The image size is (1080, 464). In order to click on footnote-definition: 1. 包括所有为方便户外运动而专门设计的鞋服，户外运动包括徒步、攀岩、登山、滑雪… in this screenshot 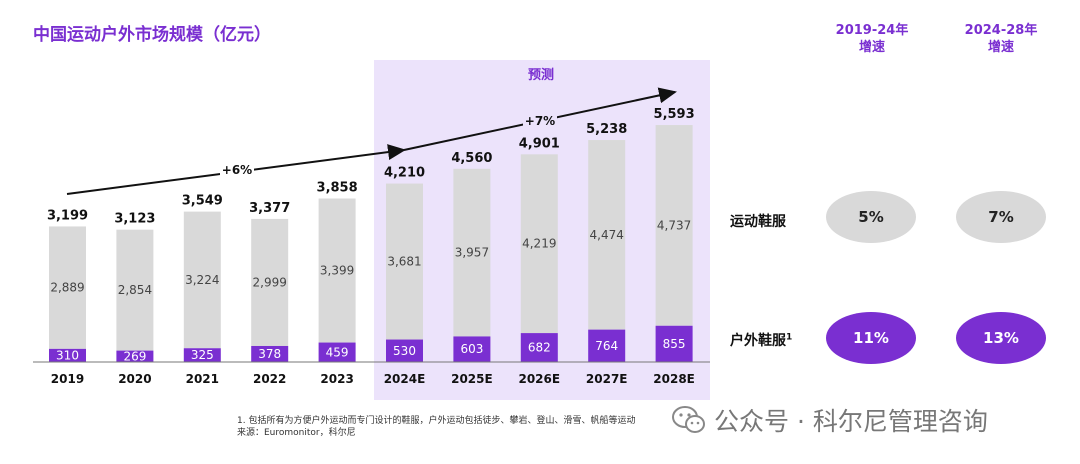, I will do `click(436, 421)`.